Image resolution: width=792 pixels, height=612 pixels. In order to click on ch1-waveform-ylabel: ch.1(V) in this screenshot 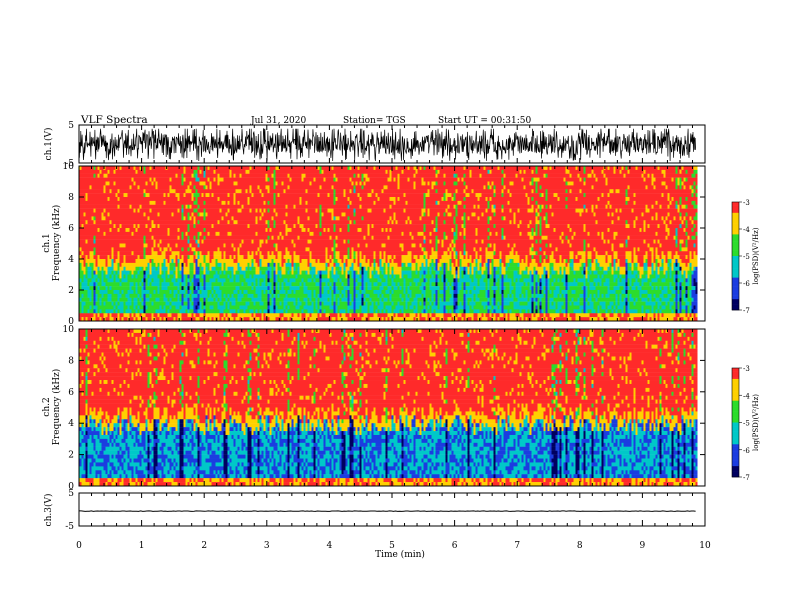, I will do `click(48, 144)`.